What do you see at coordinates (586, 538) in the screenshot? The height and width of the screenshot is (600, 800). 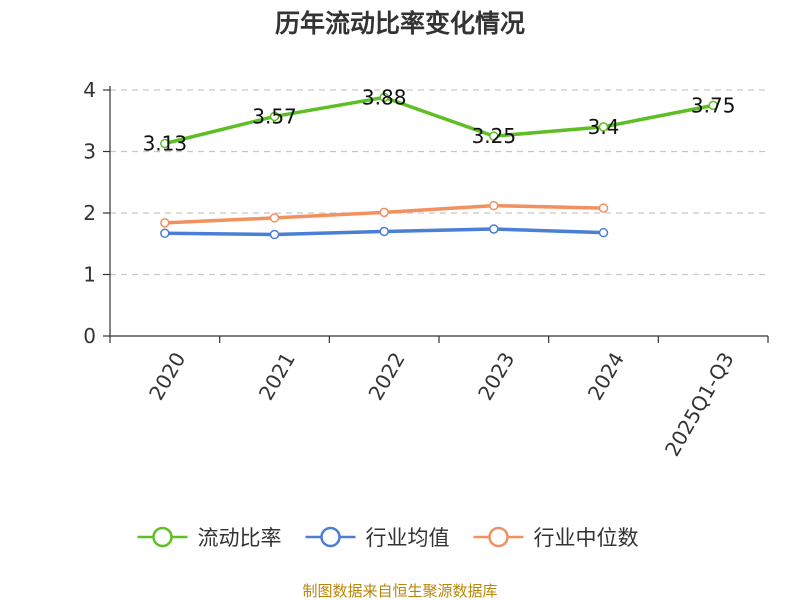 I see `legend-label-2: 行业中位数` at bounding box center [586, 538].